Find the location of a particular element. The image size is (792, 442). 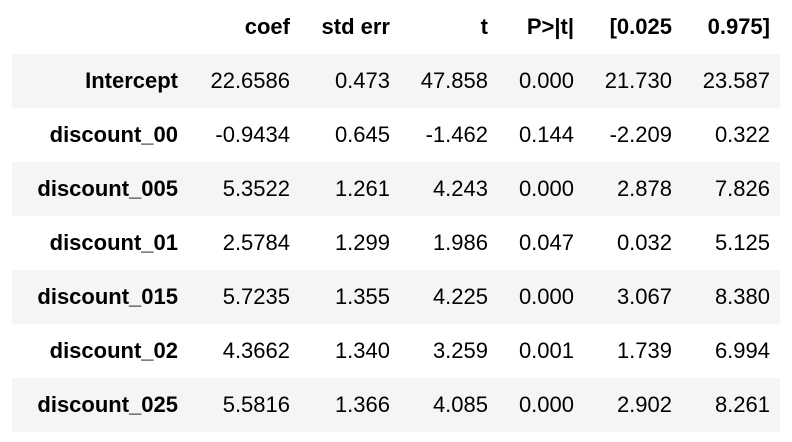

cell-p-value: 0.047 is located at coordinates (541, 243).